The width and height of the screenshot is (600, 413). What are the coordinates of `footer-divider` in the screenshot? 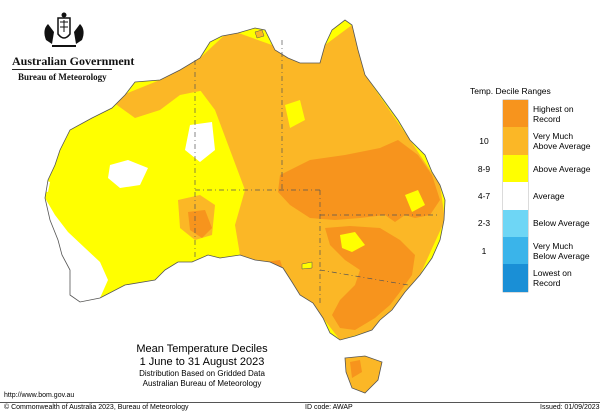 It's located at (300, 402).